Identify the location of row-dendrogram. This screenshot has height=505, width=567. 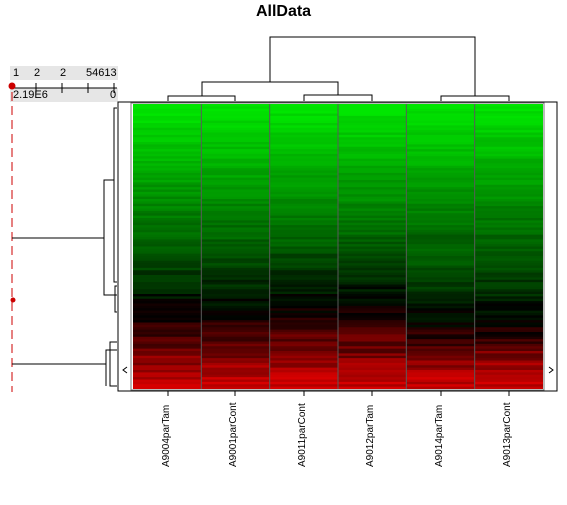
(64, 247).